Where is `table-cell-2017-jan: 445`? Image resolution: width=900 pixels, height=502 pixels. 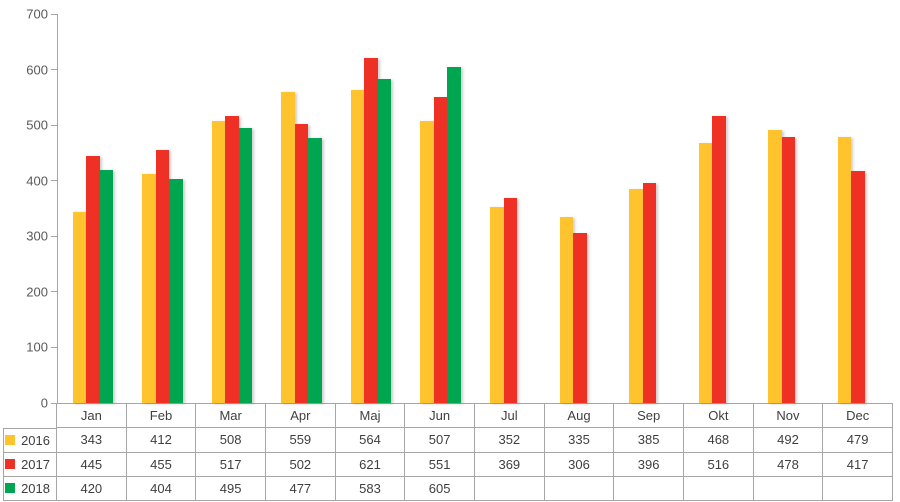
table-cell-2017-jan: 445 is located at coordinates (92, 464).